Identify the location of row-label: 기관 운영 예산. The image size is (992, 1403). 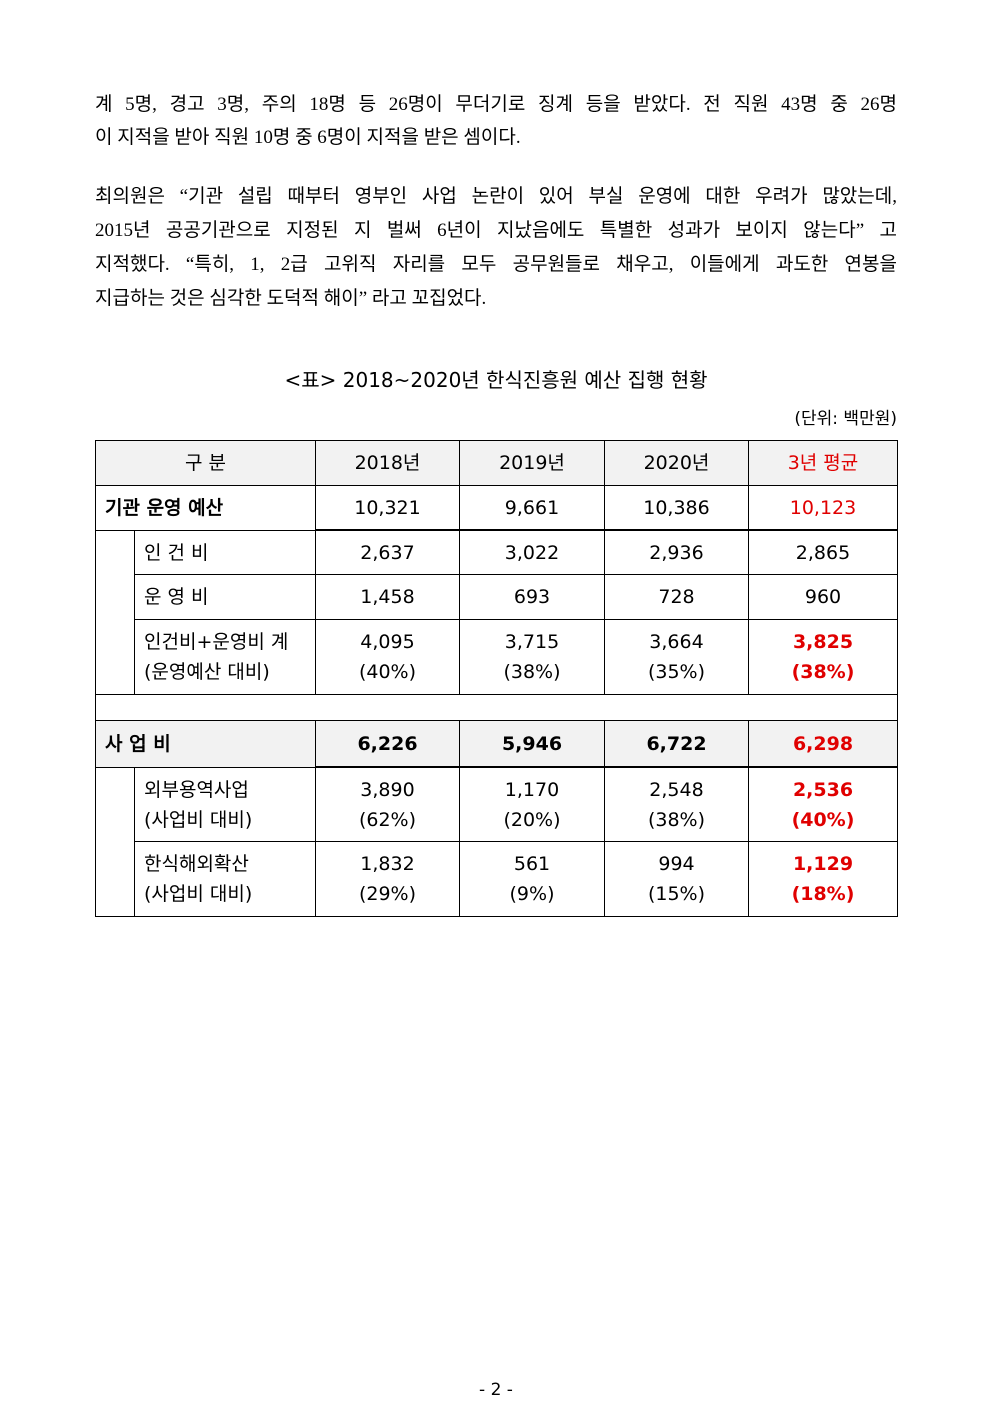
(164, 508).